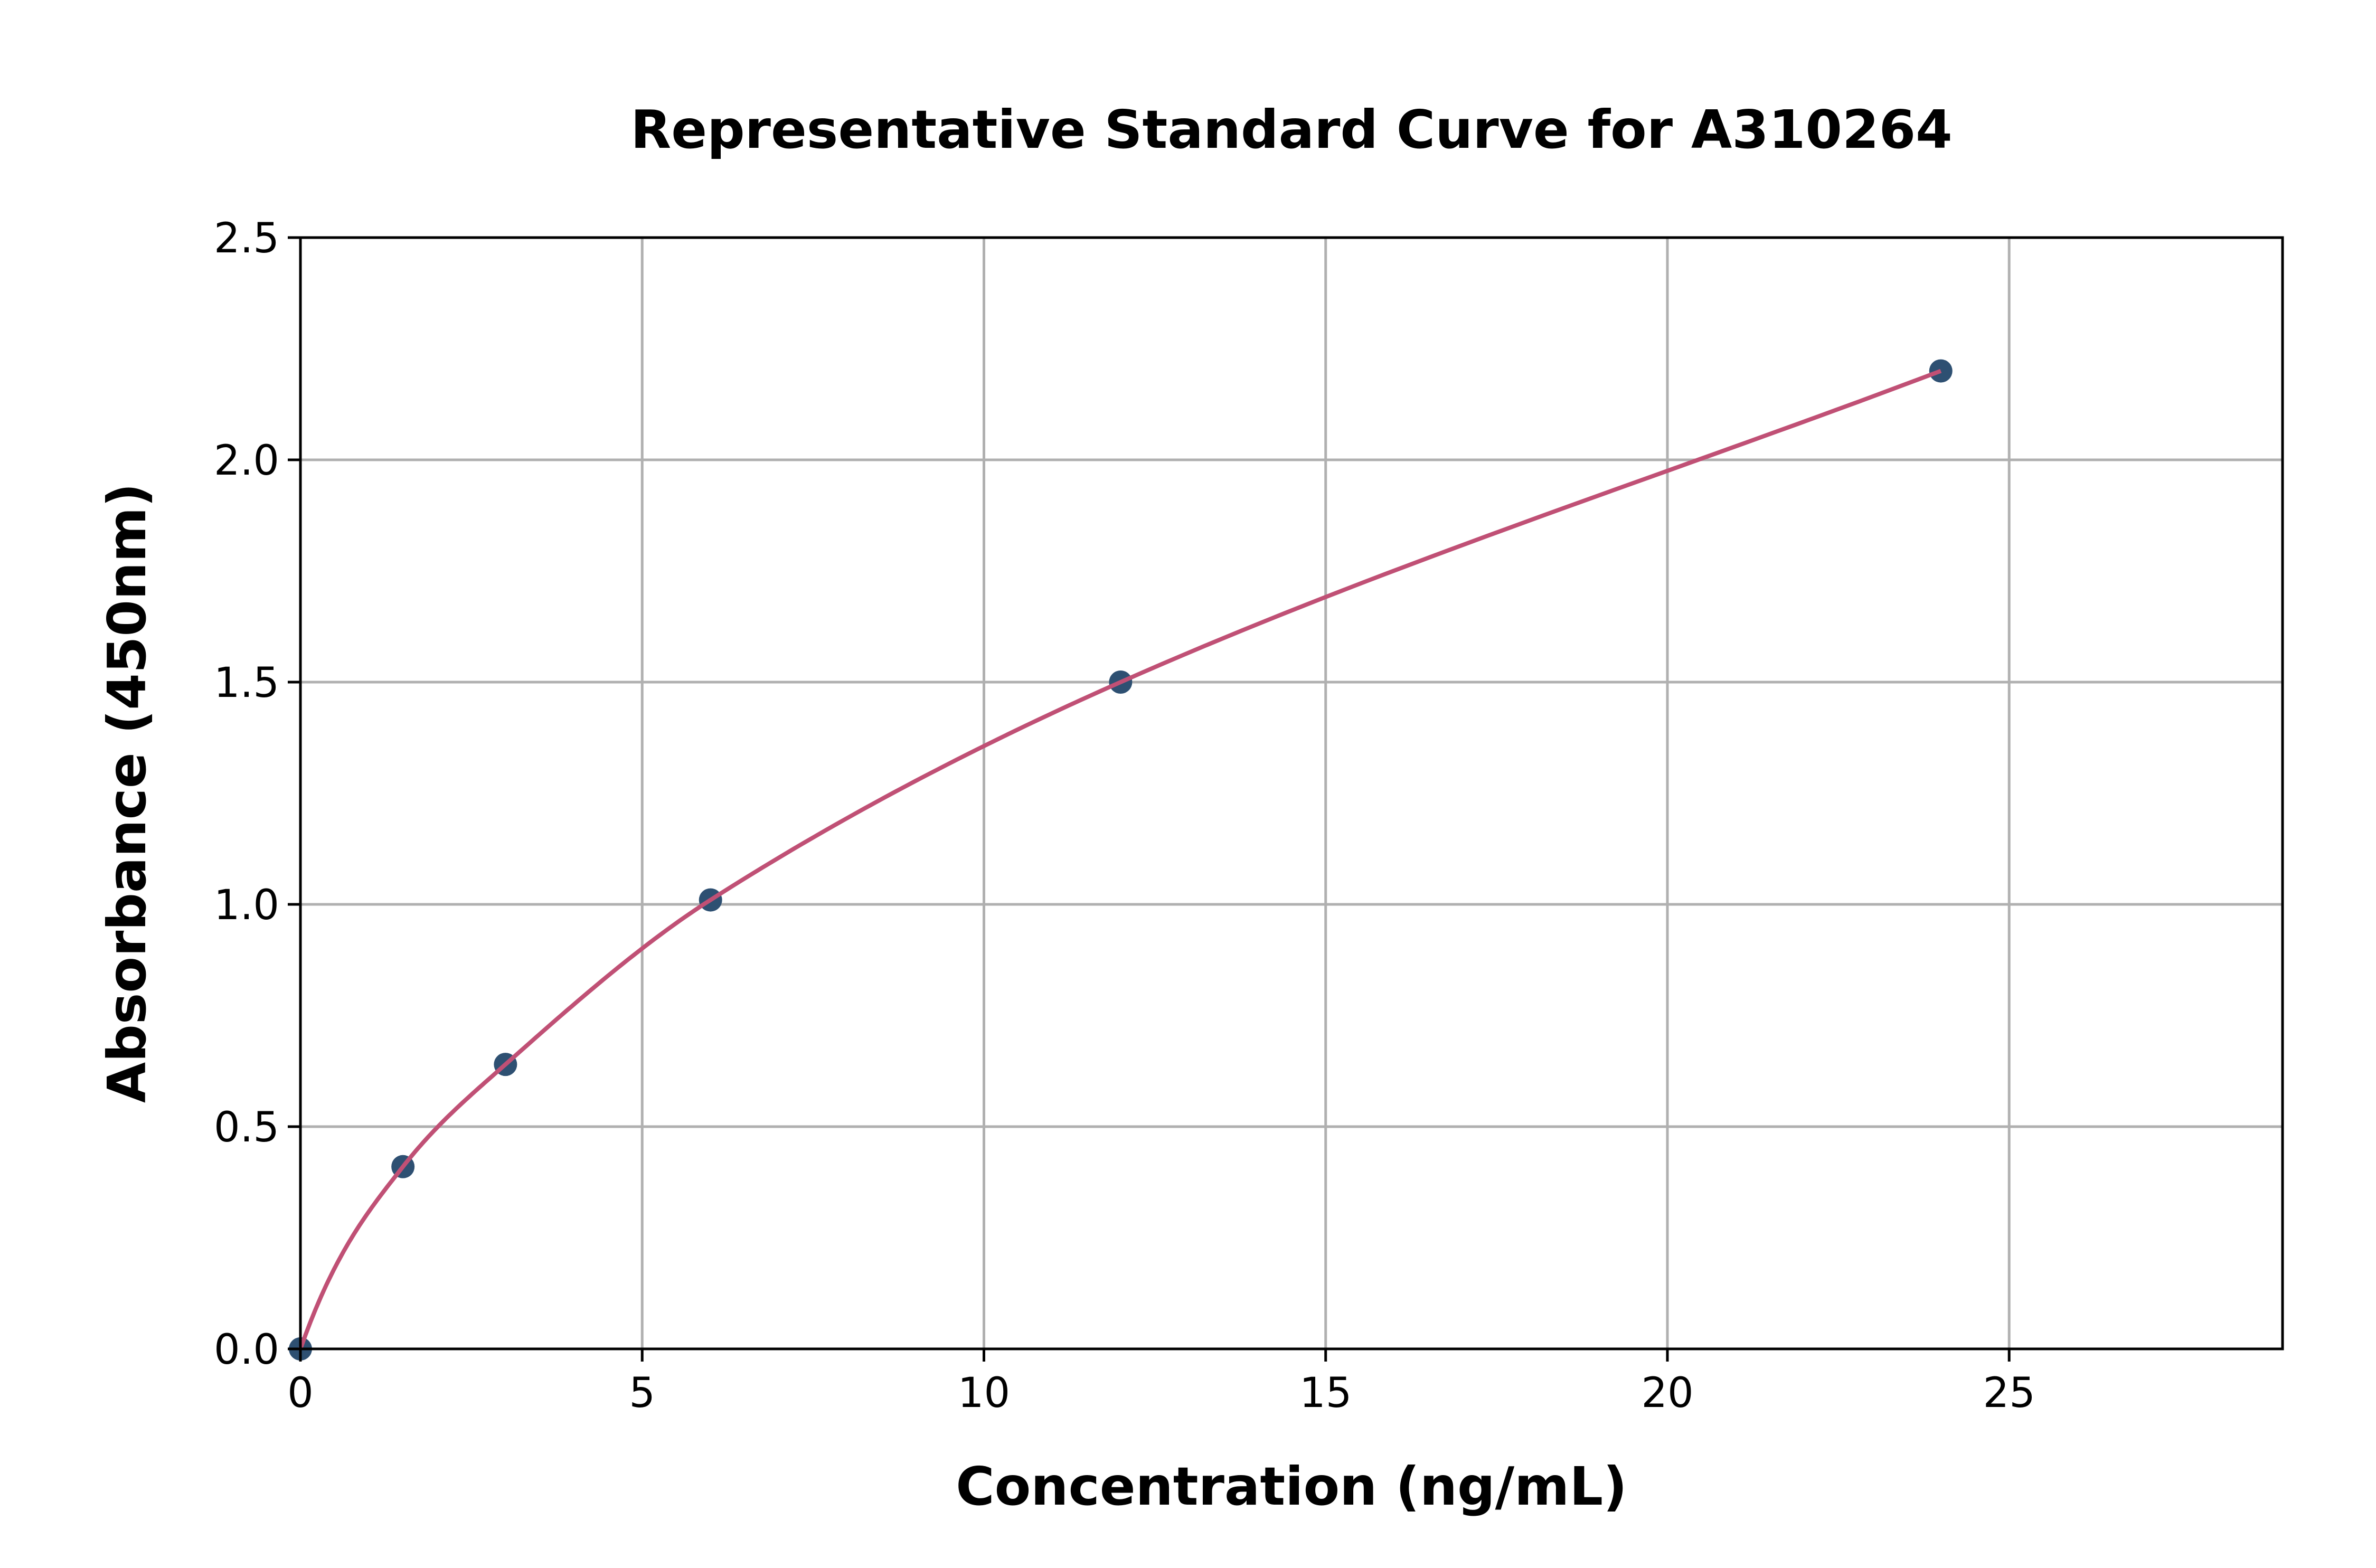 The height and width of the screenshot is (1568, 2376). Describe the element at coordinates (127, 793) in the screenshot. I see `y-axis-label: Absorbance (450nm)` at that location.